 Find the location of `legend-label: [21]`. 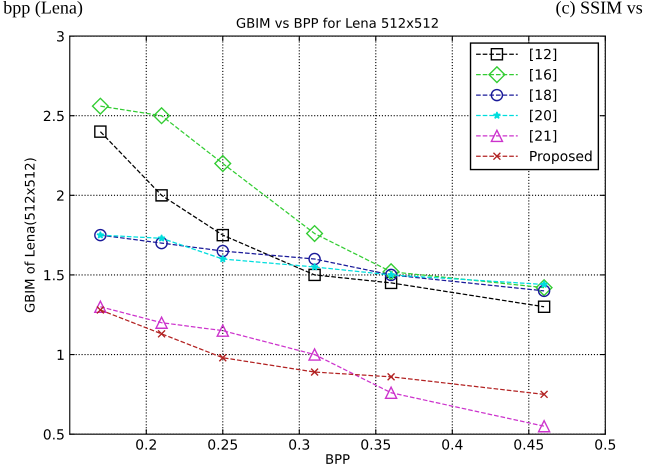

legend-label: [21] is located at coordinates (543, 136).